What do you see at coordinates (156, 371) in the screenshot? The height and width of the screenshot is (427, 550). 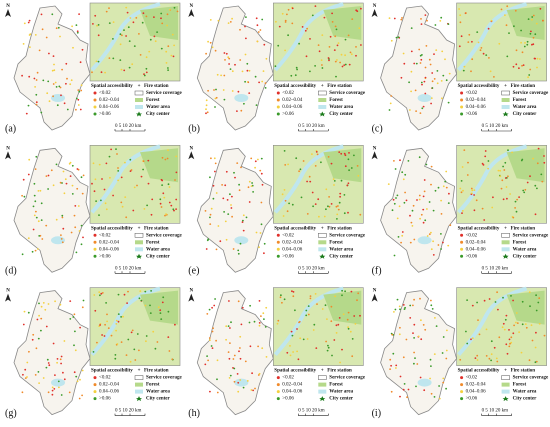 I see `legend-fire-station: Fire station` at bounding box center [156, 371].